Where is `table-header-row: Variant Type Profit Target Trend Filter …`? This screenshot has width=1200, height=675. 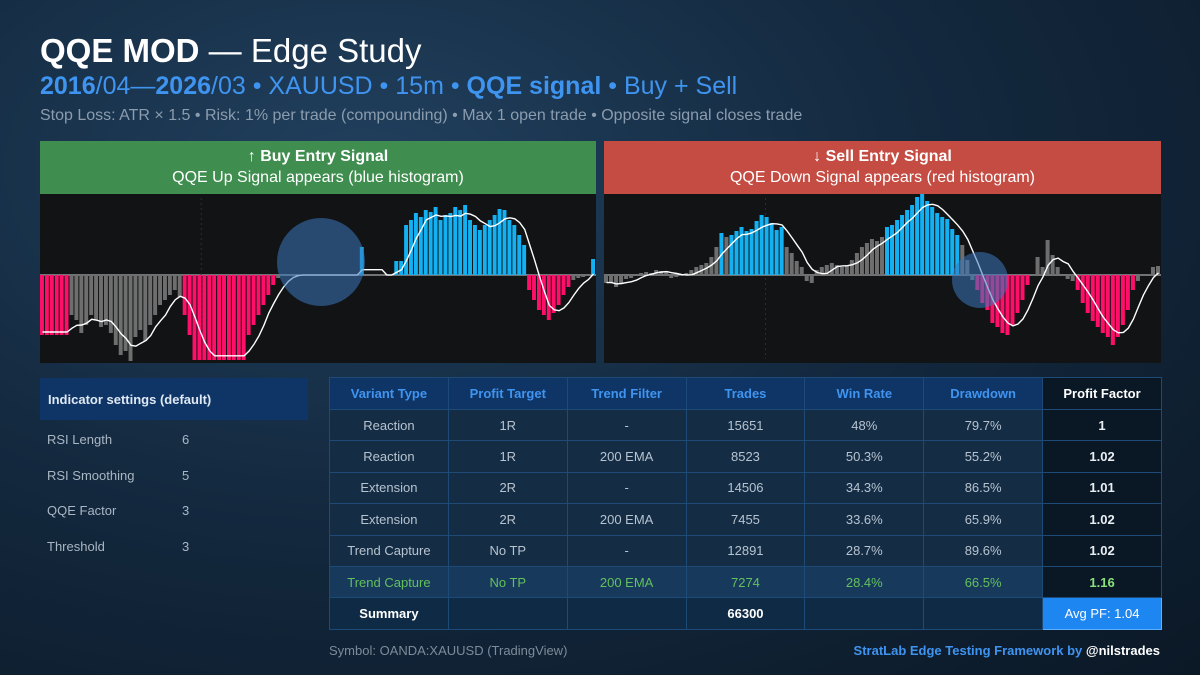 table-header-row: Variant Type Profit Target Trend Filter … is located at coordinates (745, 393).